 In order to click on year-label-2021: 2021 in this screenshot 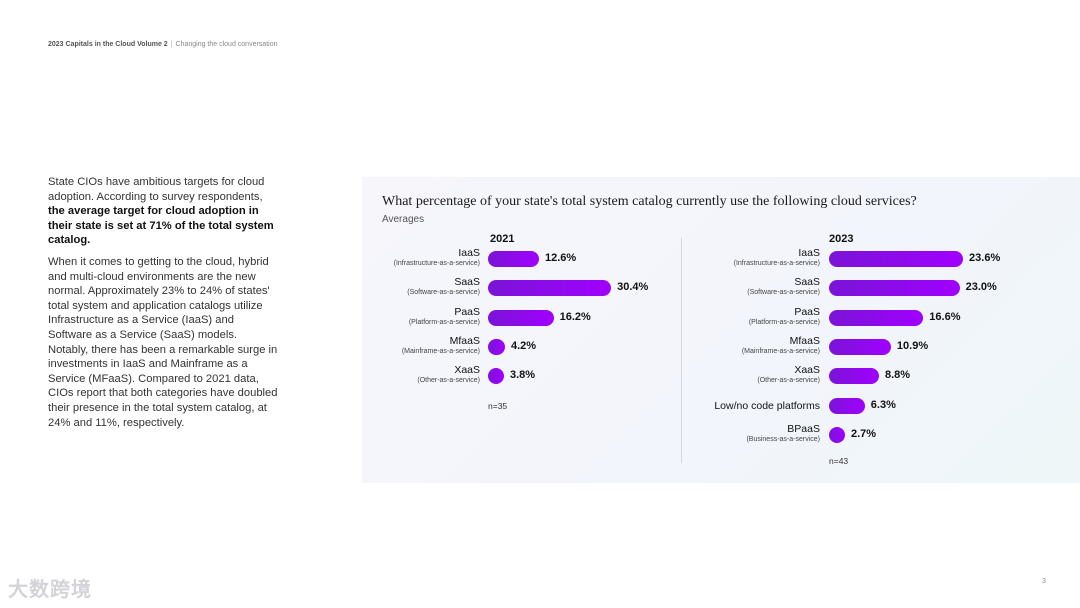, I will do `click(502, 239)`.